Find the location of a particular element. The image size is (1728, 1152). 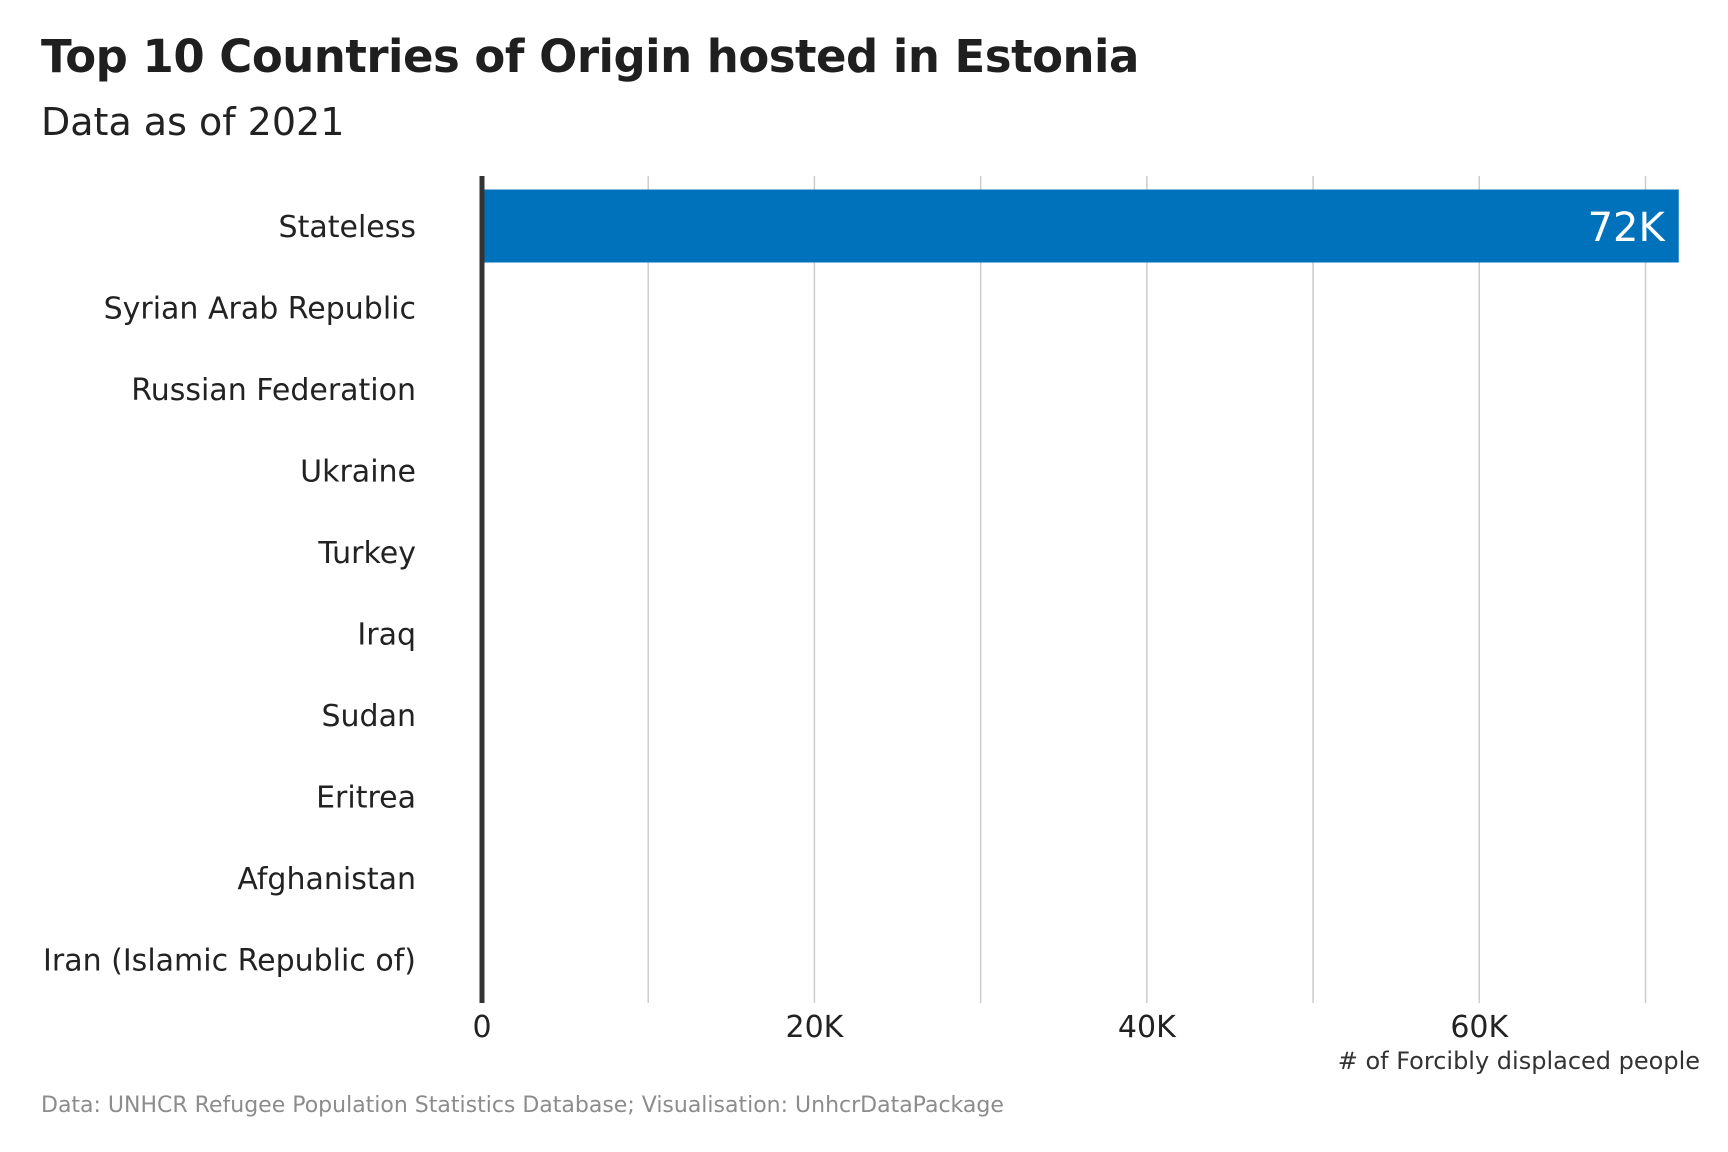

bars is located at coordinates (1080, 226).